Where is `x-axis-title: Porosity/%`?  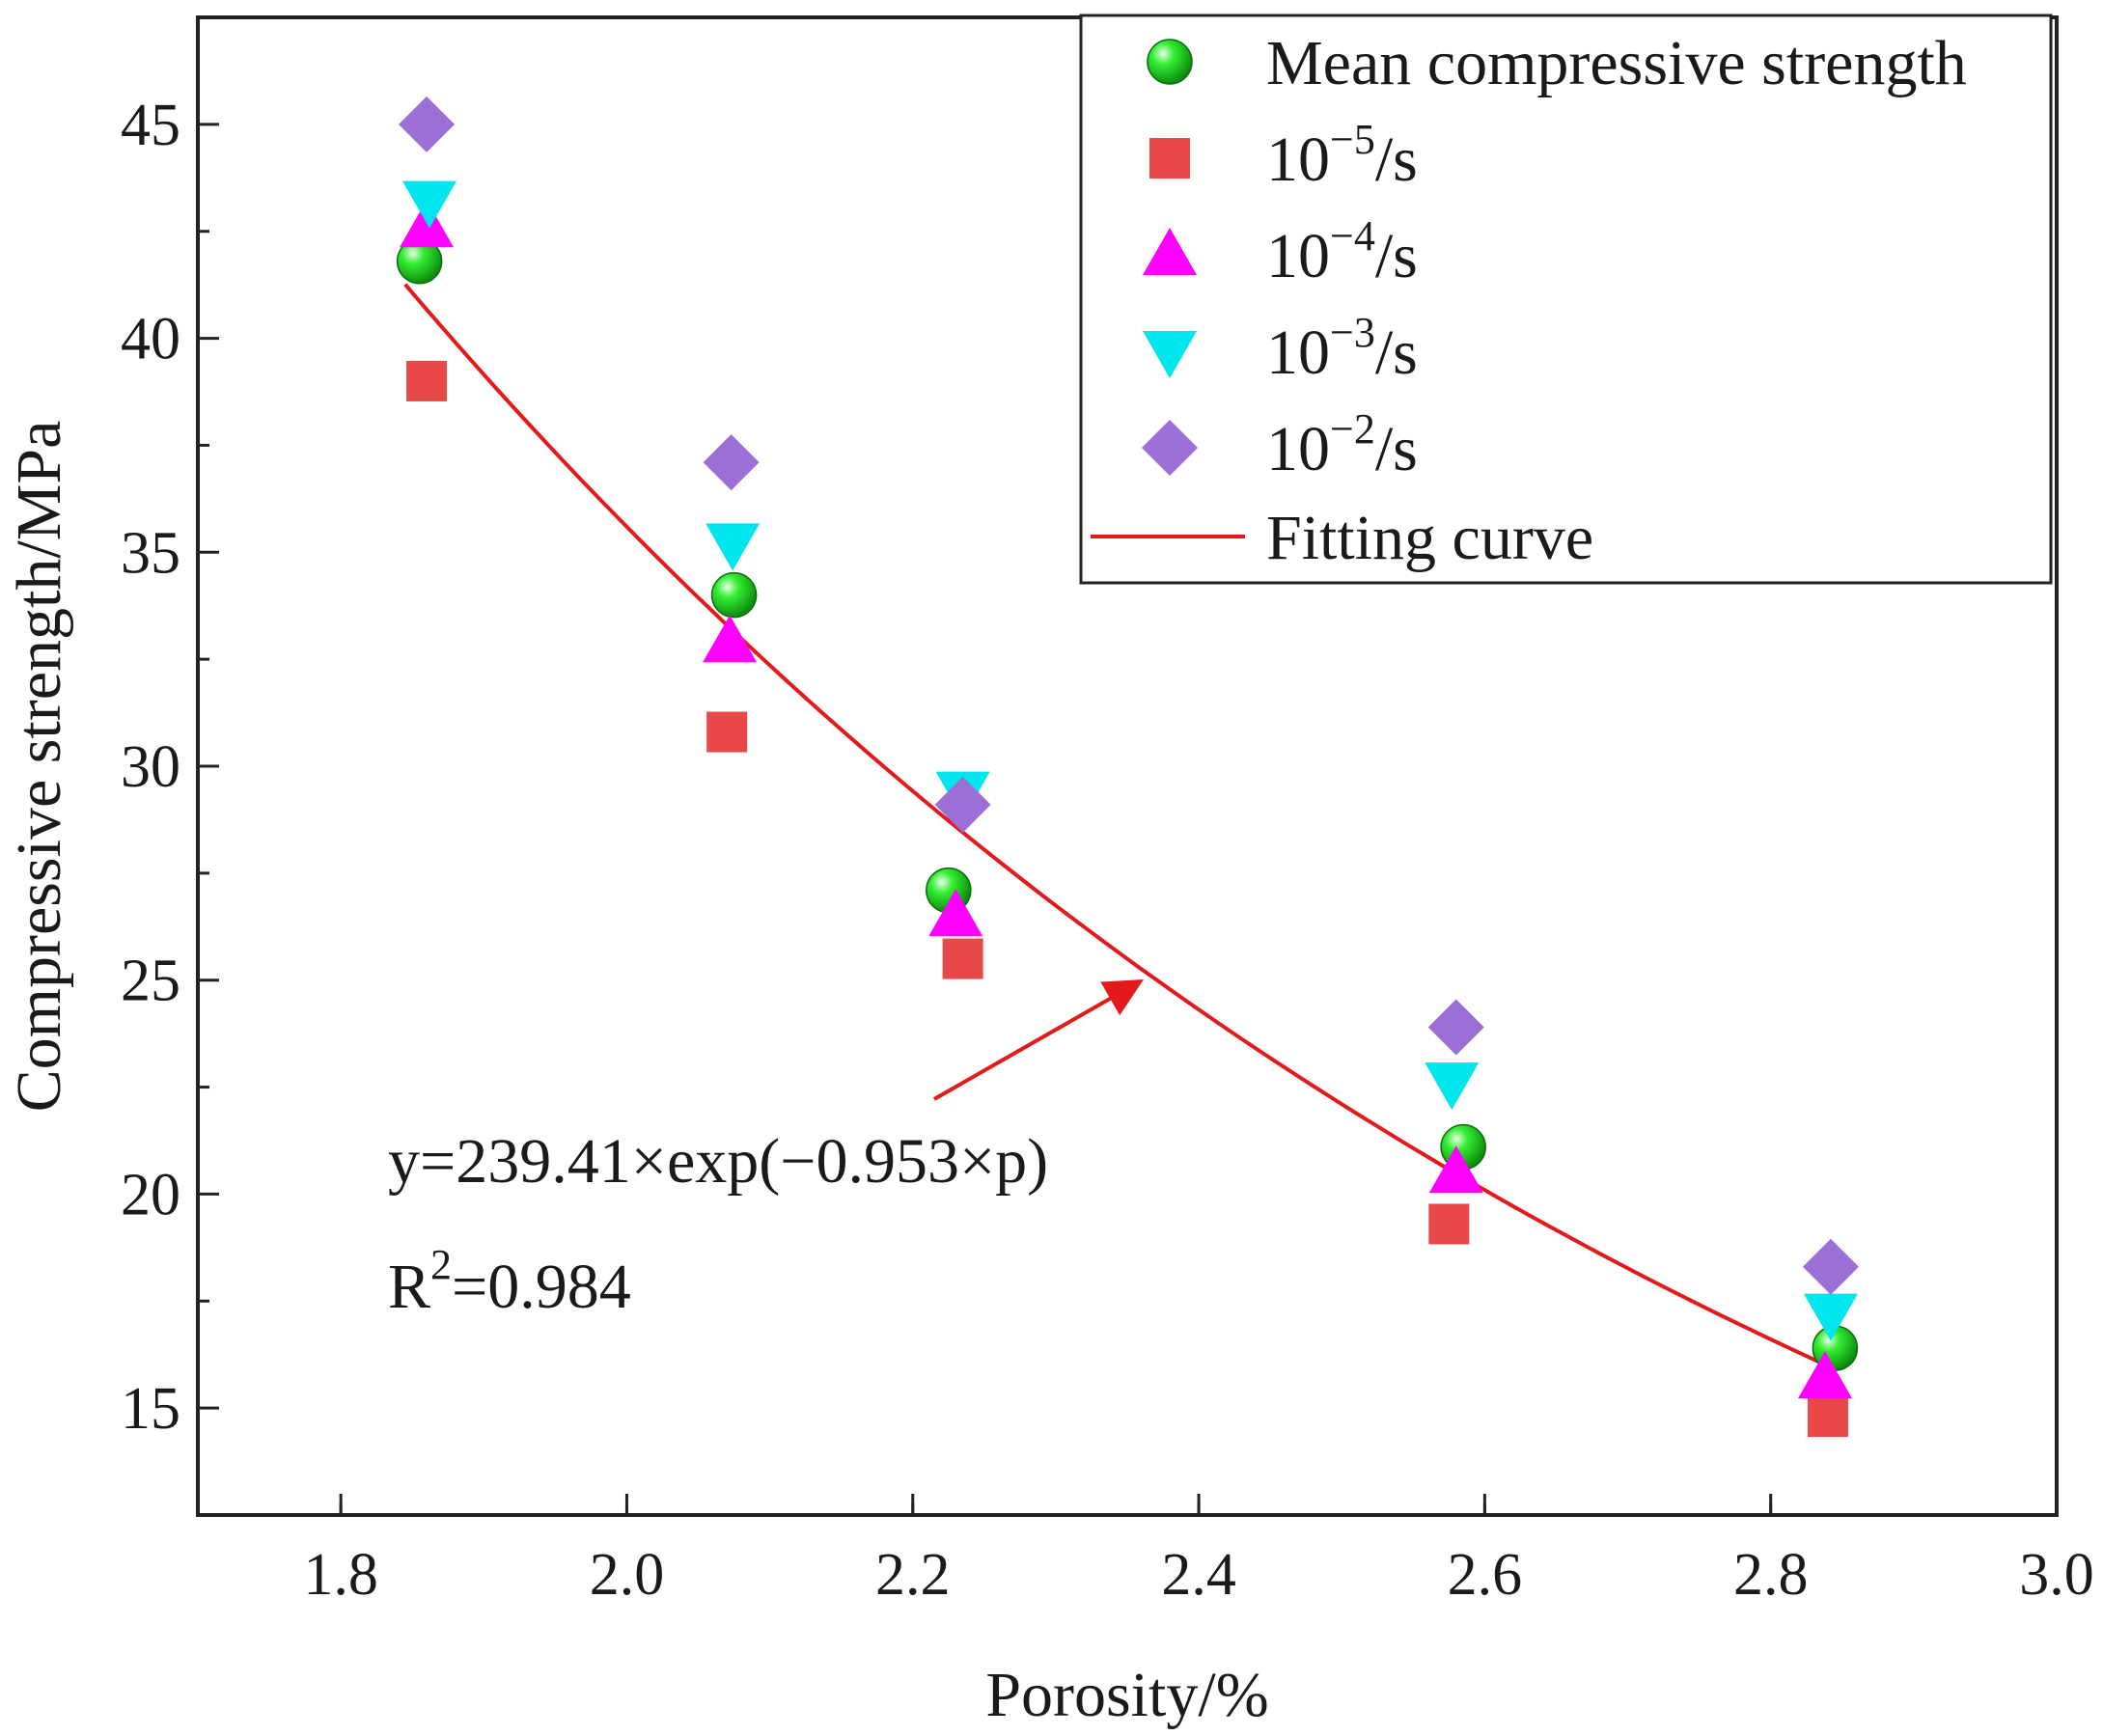 x-axis-title: Porosity/% is located at coordinates (1126, 1695).